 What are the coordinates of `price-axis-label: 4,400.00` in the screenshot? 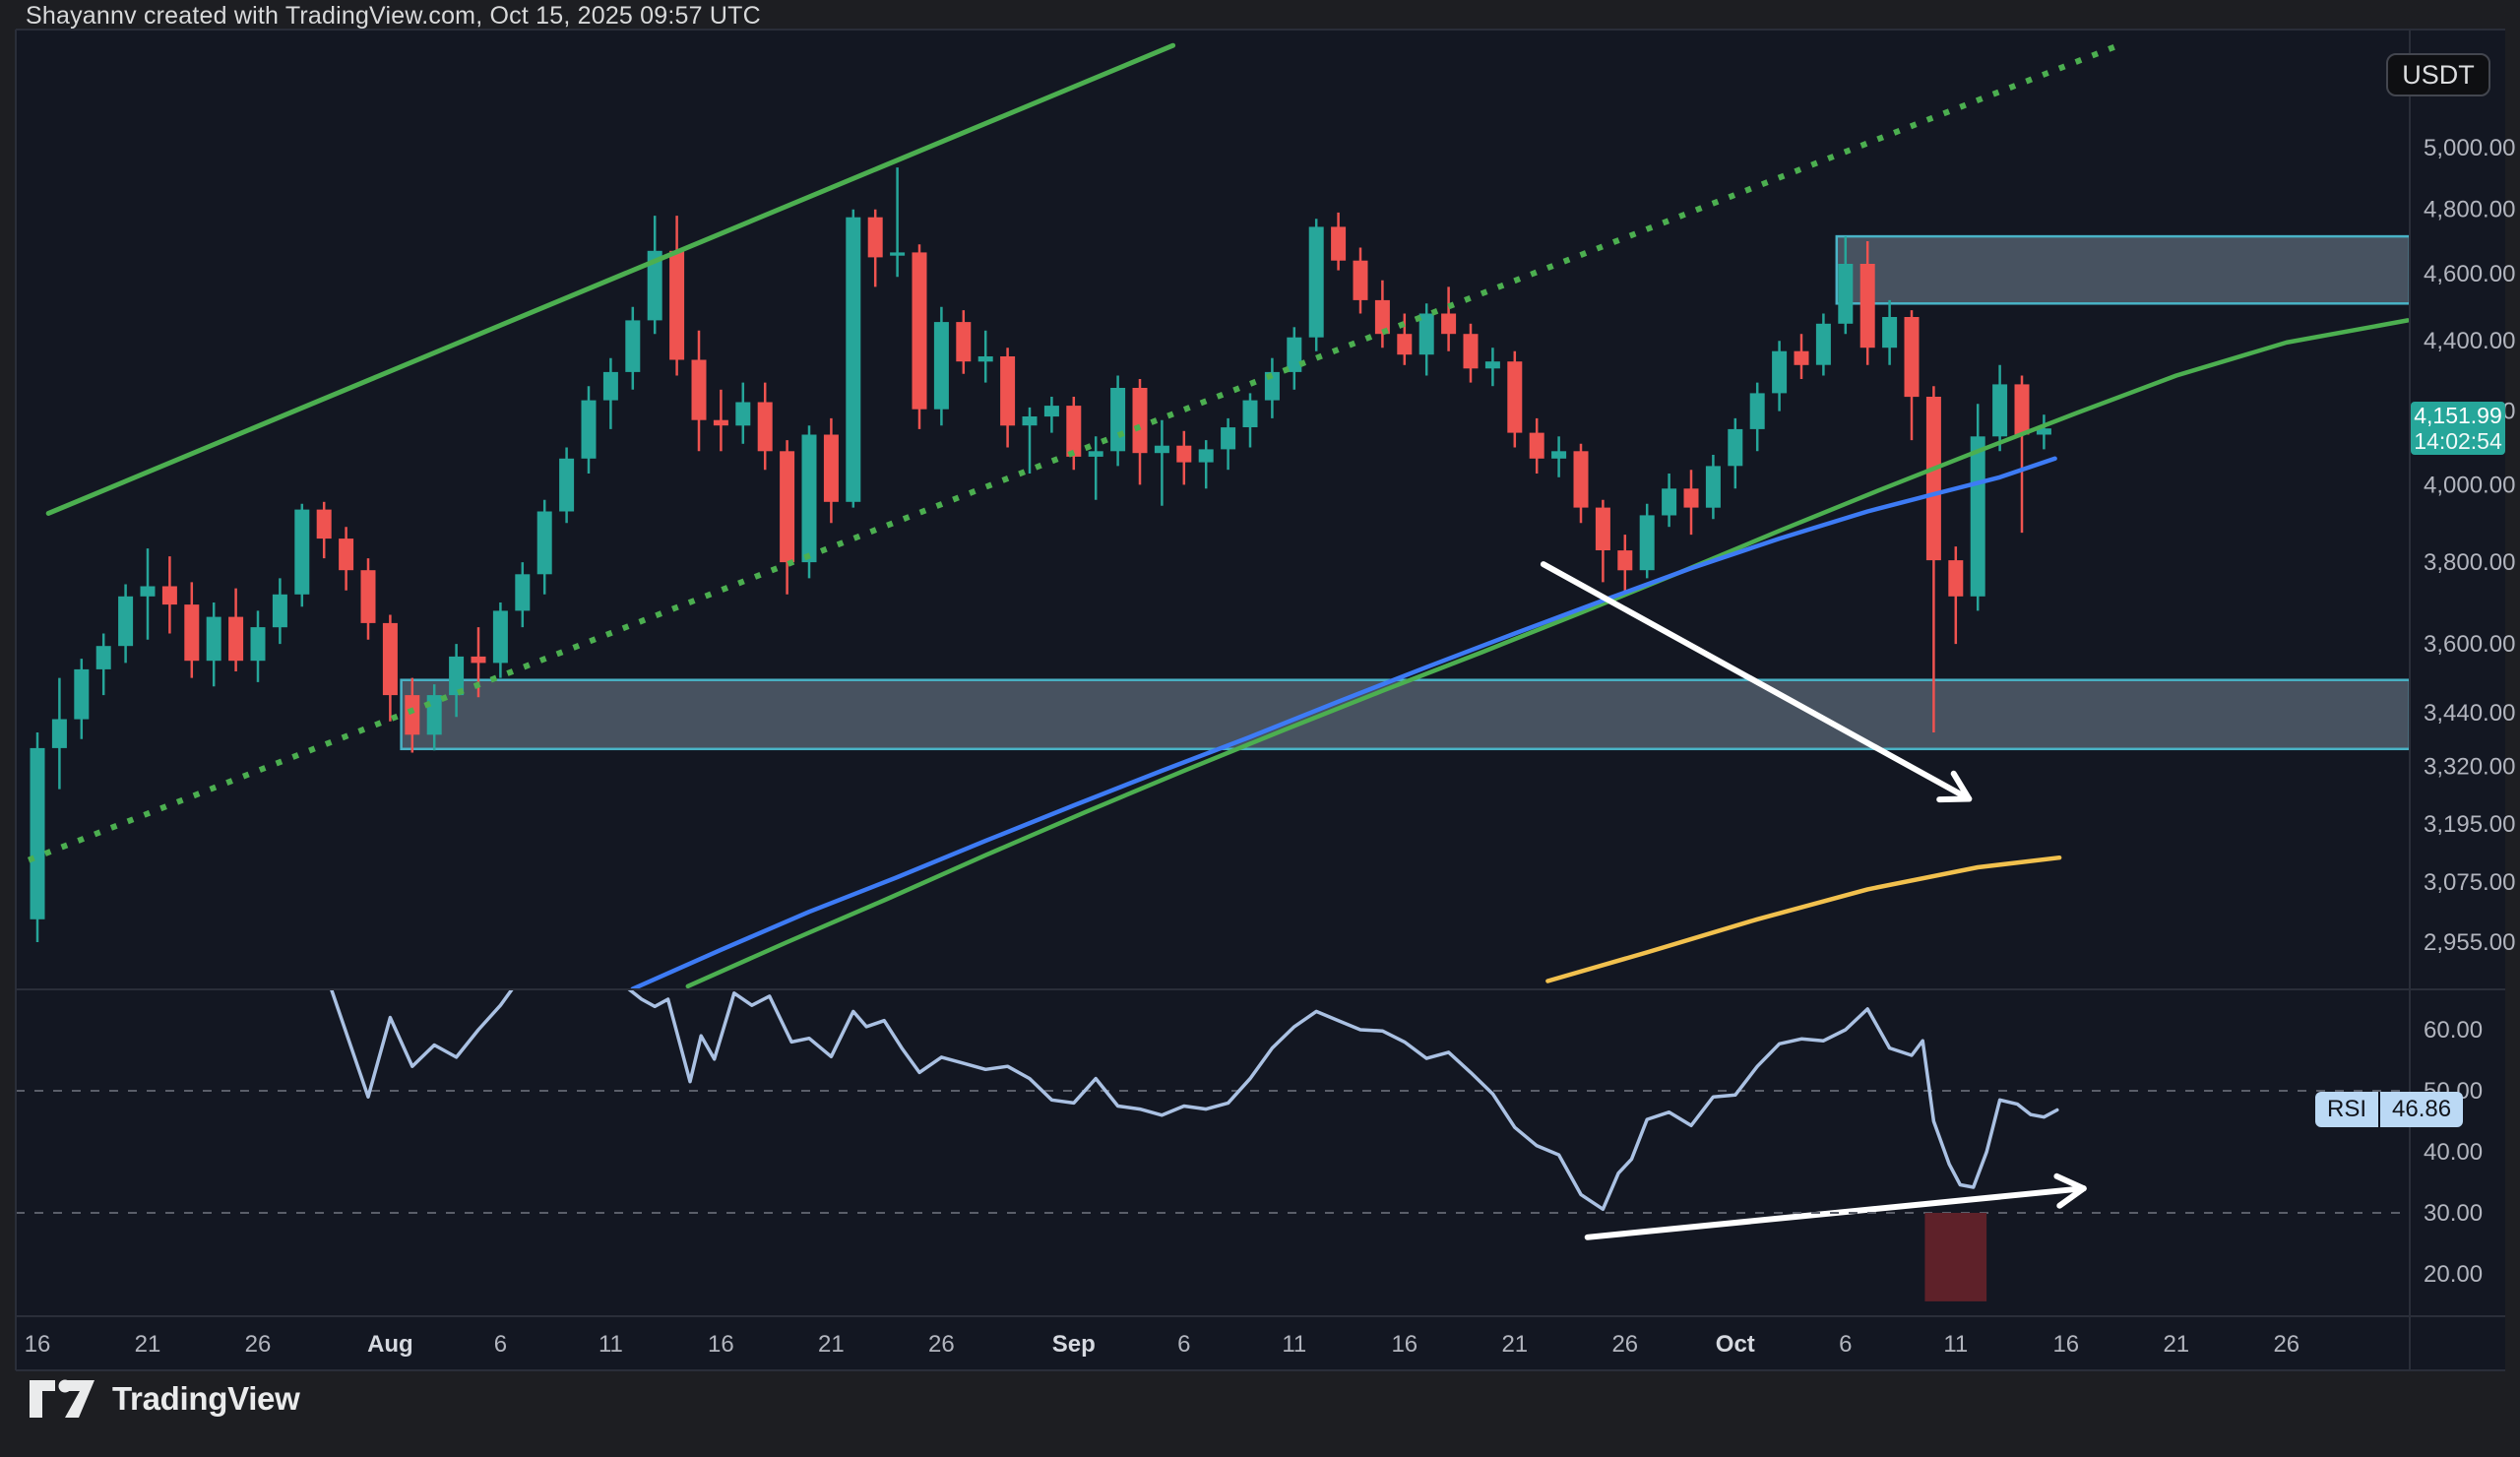 It's located at (2469, 341).